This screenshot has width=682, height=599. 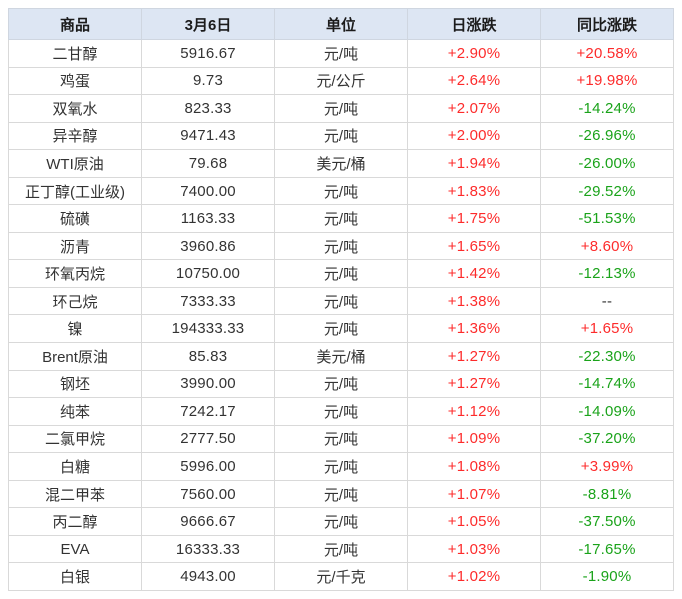 I want to click on table-row: 白银 4943.00 元/千克 +1.02% -1.90%, so click(x=341, y=576).